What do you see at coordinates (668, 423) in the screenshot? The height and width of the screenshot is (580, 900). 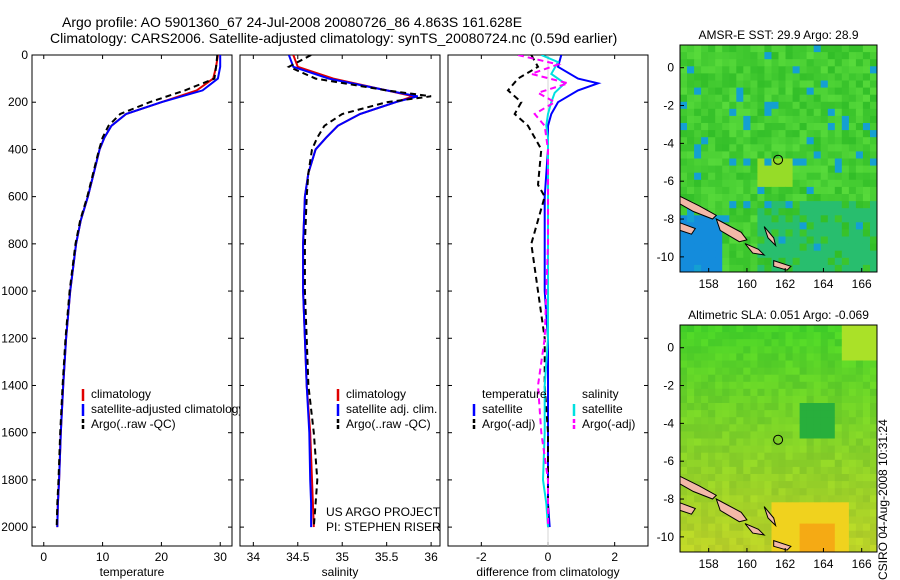 I see `map-y-tick-label: -4` at bounding box center [668, 423].